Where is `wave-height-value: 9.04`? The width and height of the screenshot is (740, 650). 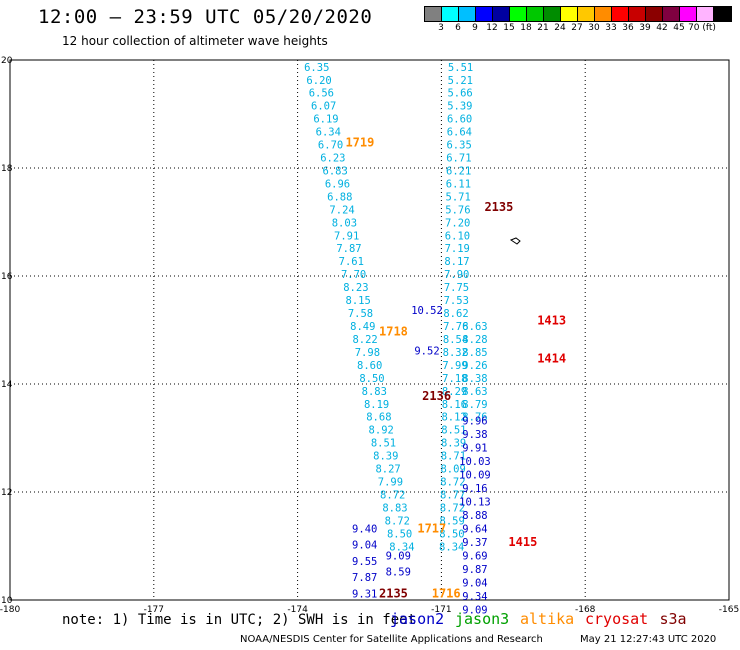 wave-height-value: 9.04 is located at coordinates (474, 584).